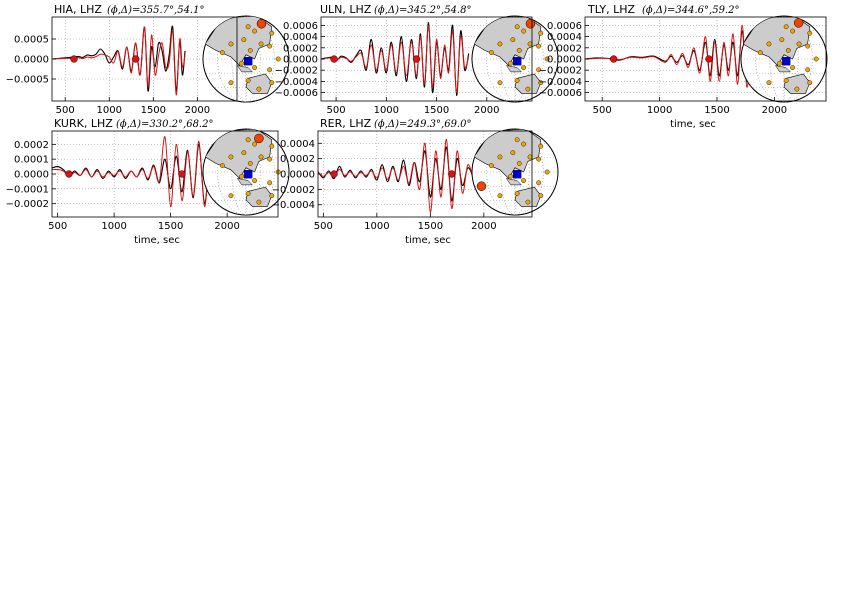 The width and height of the screenshot is (842, 599). I want to click on land-australia, so click(259, 83).